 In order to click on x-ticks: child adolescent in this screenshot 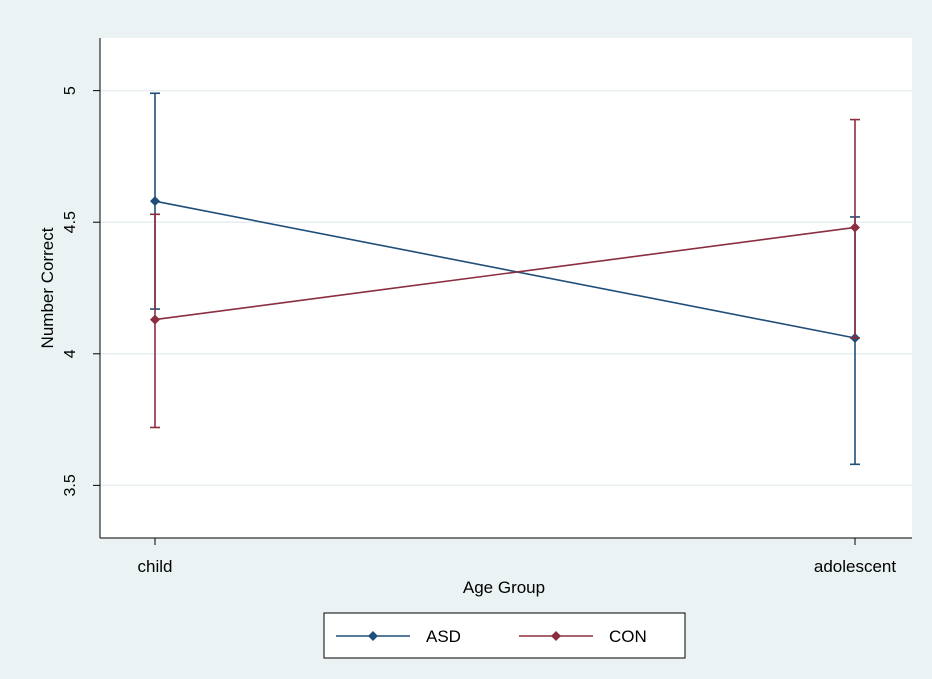, I will do `click(517, 557)`.